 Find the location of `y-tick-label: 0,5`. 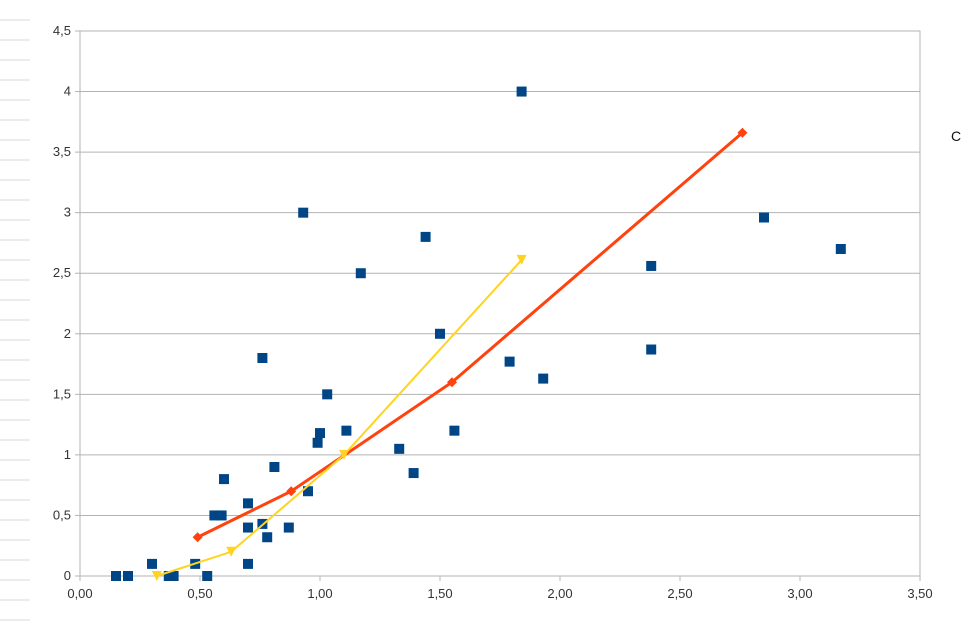

y-tick-label: 0,5 is located at coordinates (62, 514).